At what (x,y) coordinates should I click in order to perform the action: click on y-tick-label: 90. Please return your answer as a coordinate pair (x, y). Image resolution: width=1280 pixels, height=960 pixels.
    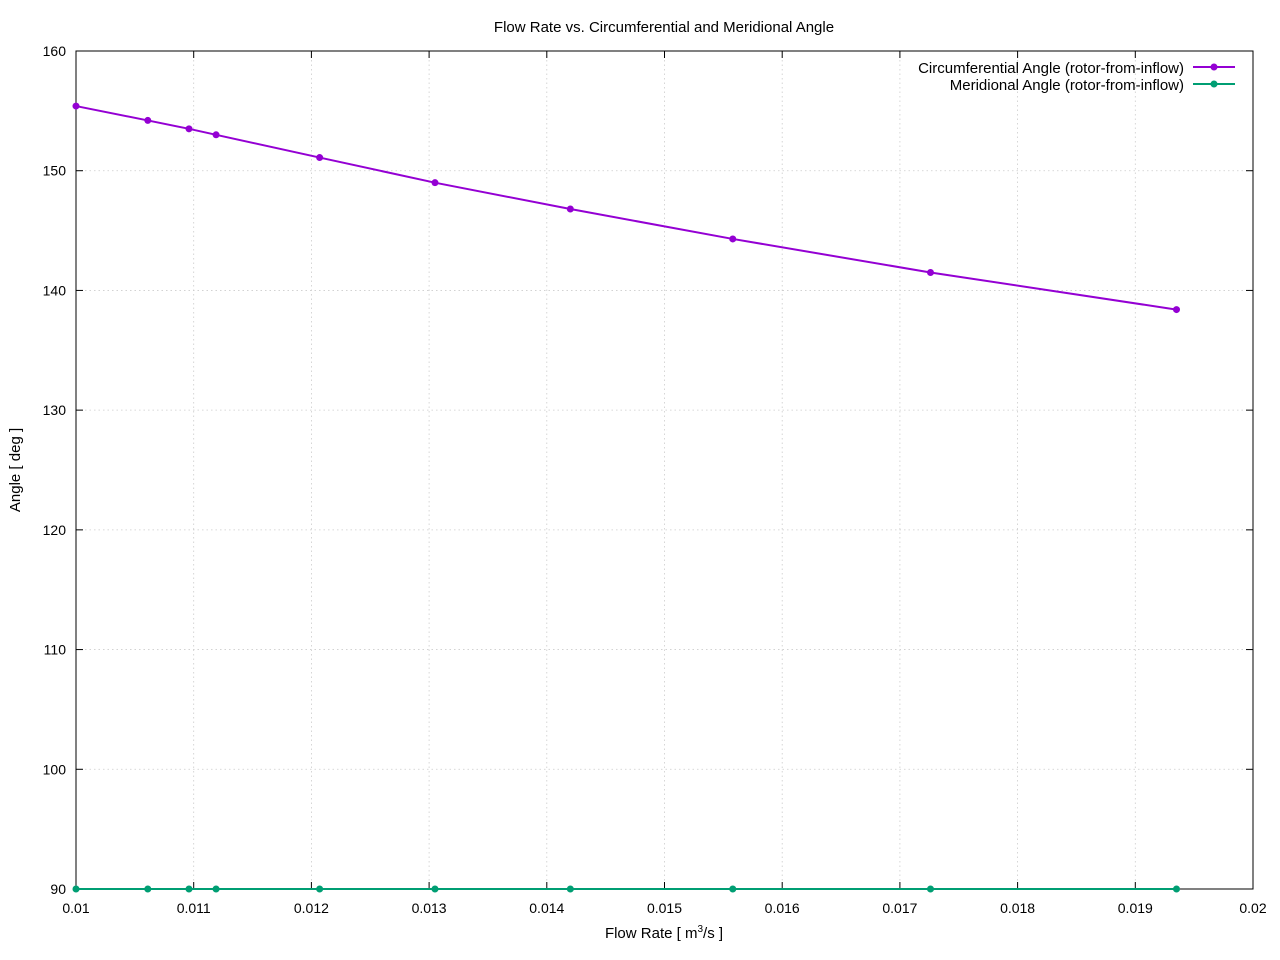
    Looking at the image, I should click on (58, 889).